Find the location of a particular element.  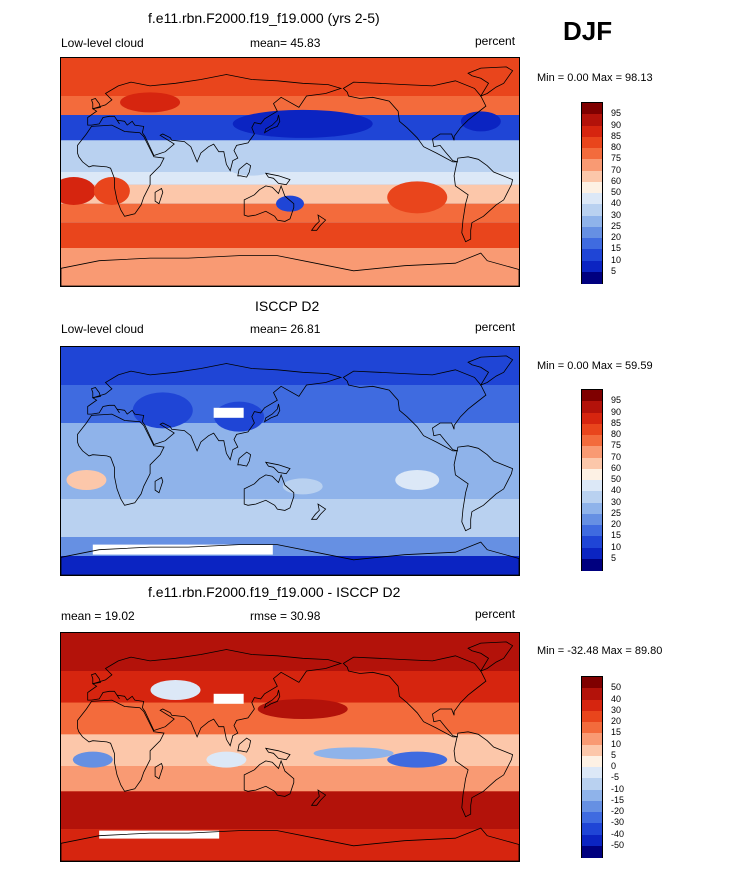

eurasia-coastline is located at coordinates (215, 698).